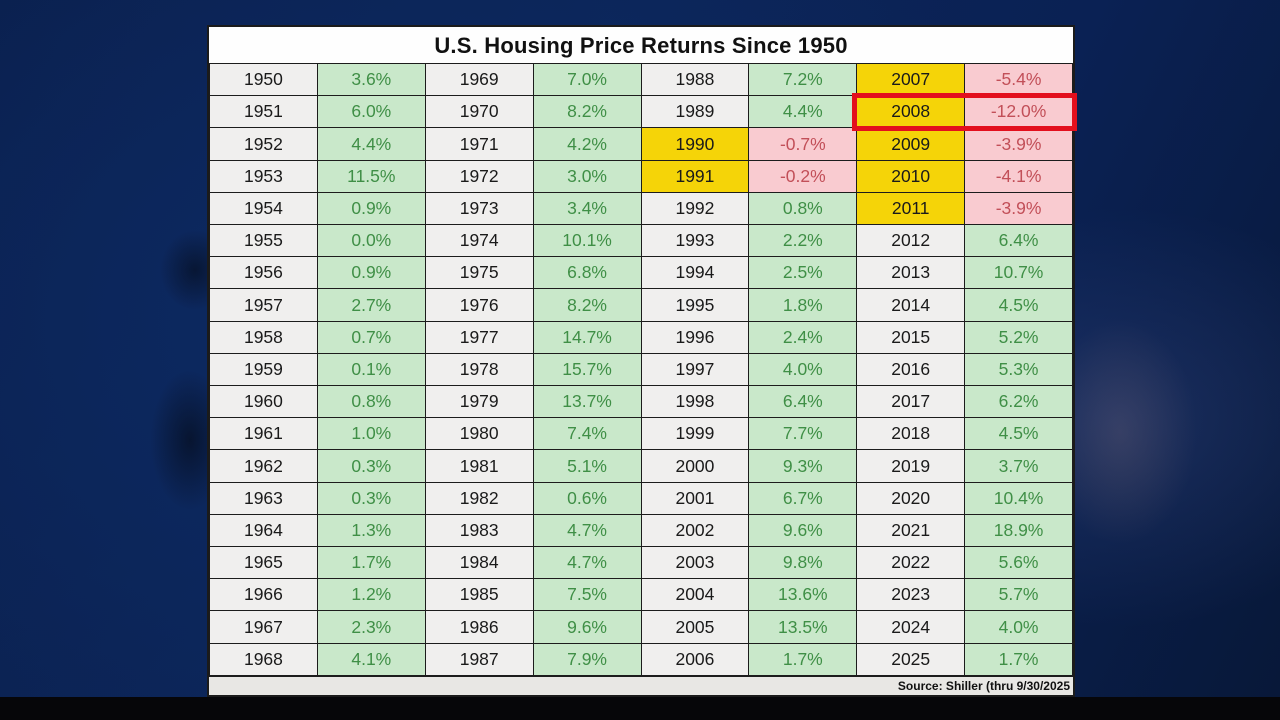 The width and height of the screenshot is (1280, 720). I want to click on year-cell-2015: 2015, so click(911, 337).